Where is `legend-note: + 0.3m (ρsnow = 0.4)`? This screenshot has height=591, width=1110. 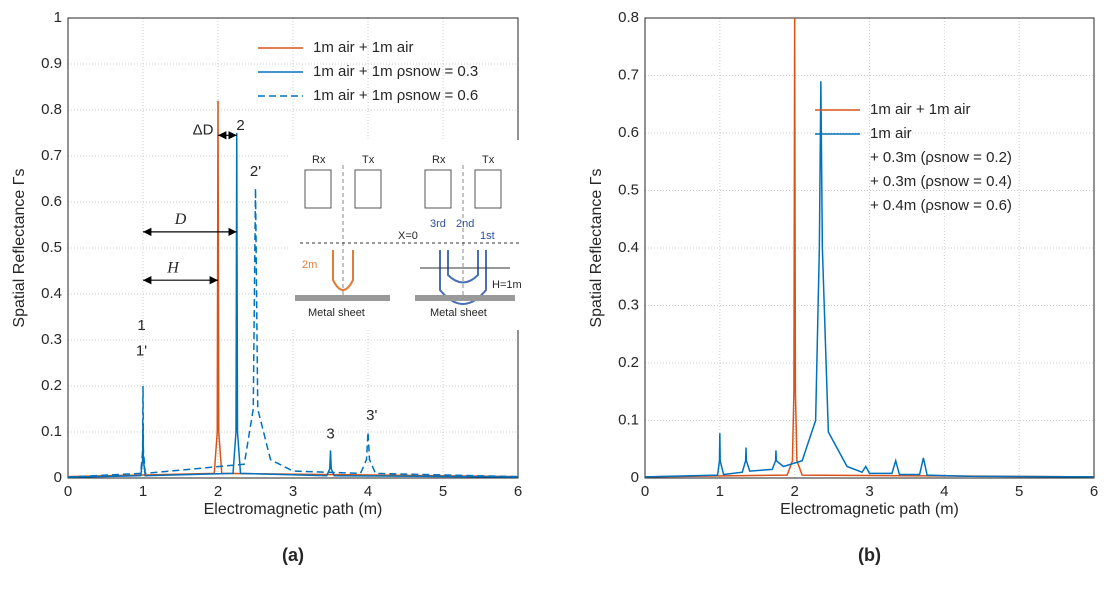 legend-note: + 0.3m (ρsnow = 0.4) is located at coordinates (941, 181).